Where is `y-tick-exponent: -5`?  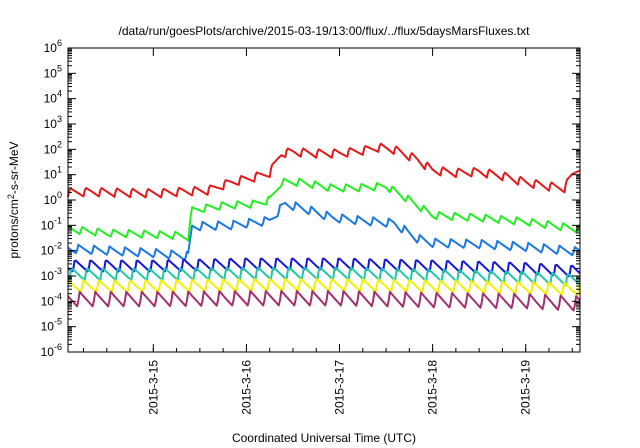 y-tick-exponent: -5 is located at coordinates (58, 322).